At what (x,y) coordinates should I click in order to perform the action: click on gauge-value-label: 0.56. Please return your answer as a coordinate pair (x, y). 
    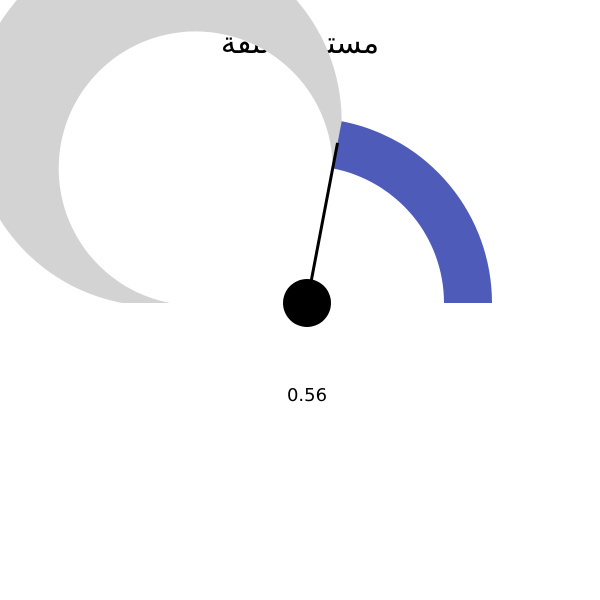
    Looking at the image, I should click on (307, 395).